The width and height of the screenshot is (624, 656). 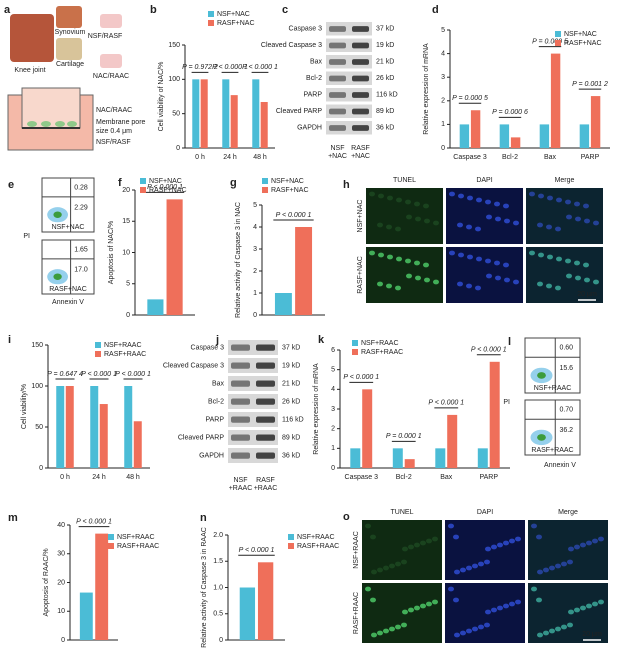 I want to click on sample-label: RASF+NAC, so click(x=68, y=289).